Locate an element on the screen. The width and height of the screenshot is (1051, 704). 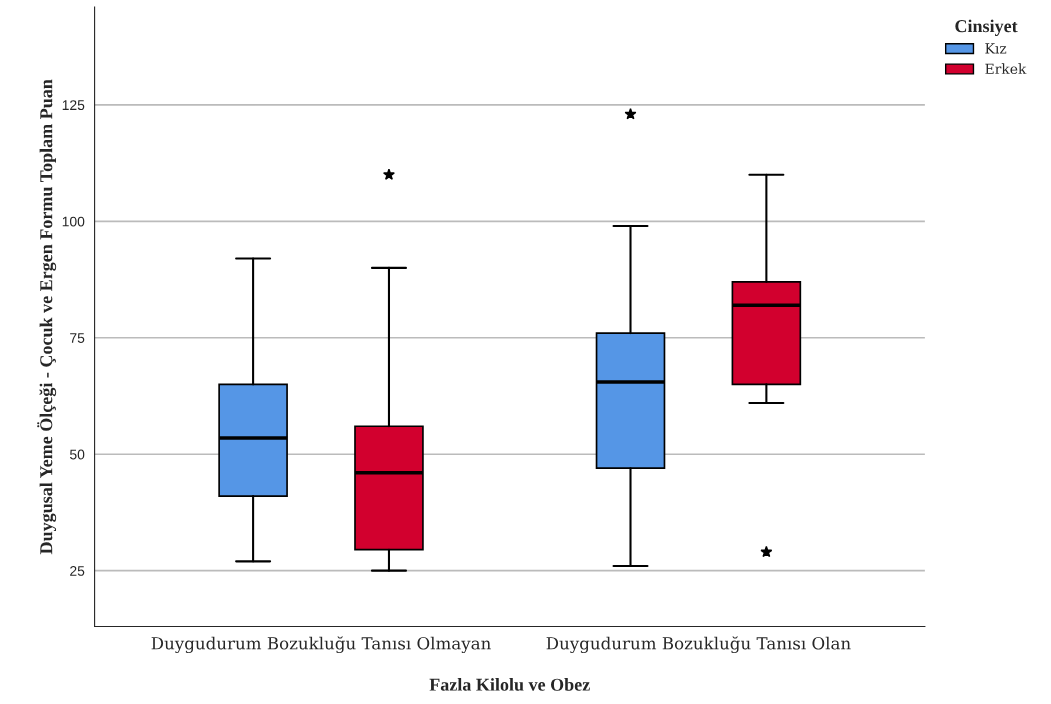
y-tick-label: 125 is located at coordinates (73, 105).